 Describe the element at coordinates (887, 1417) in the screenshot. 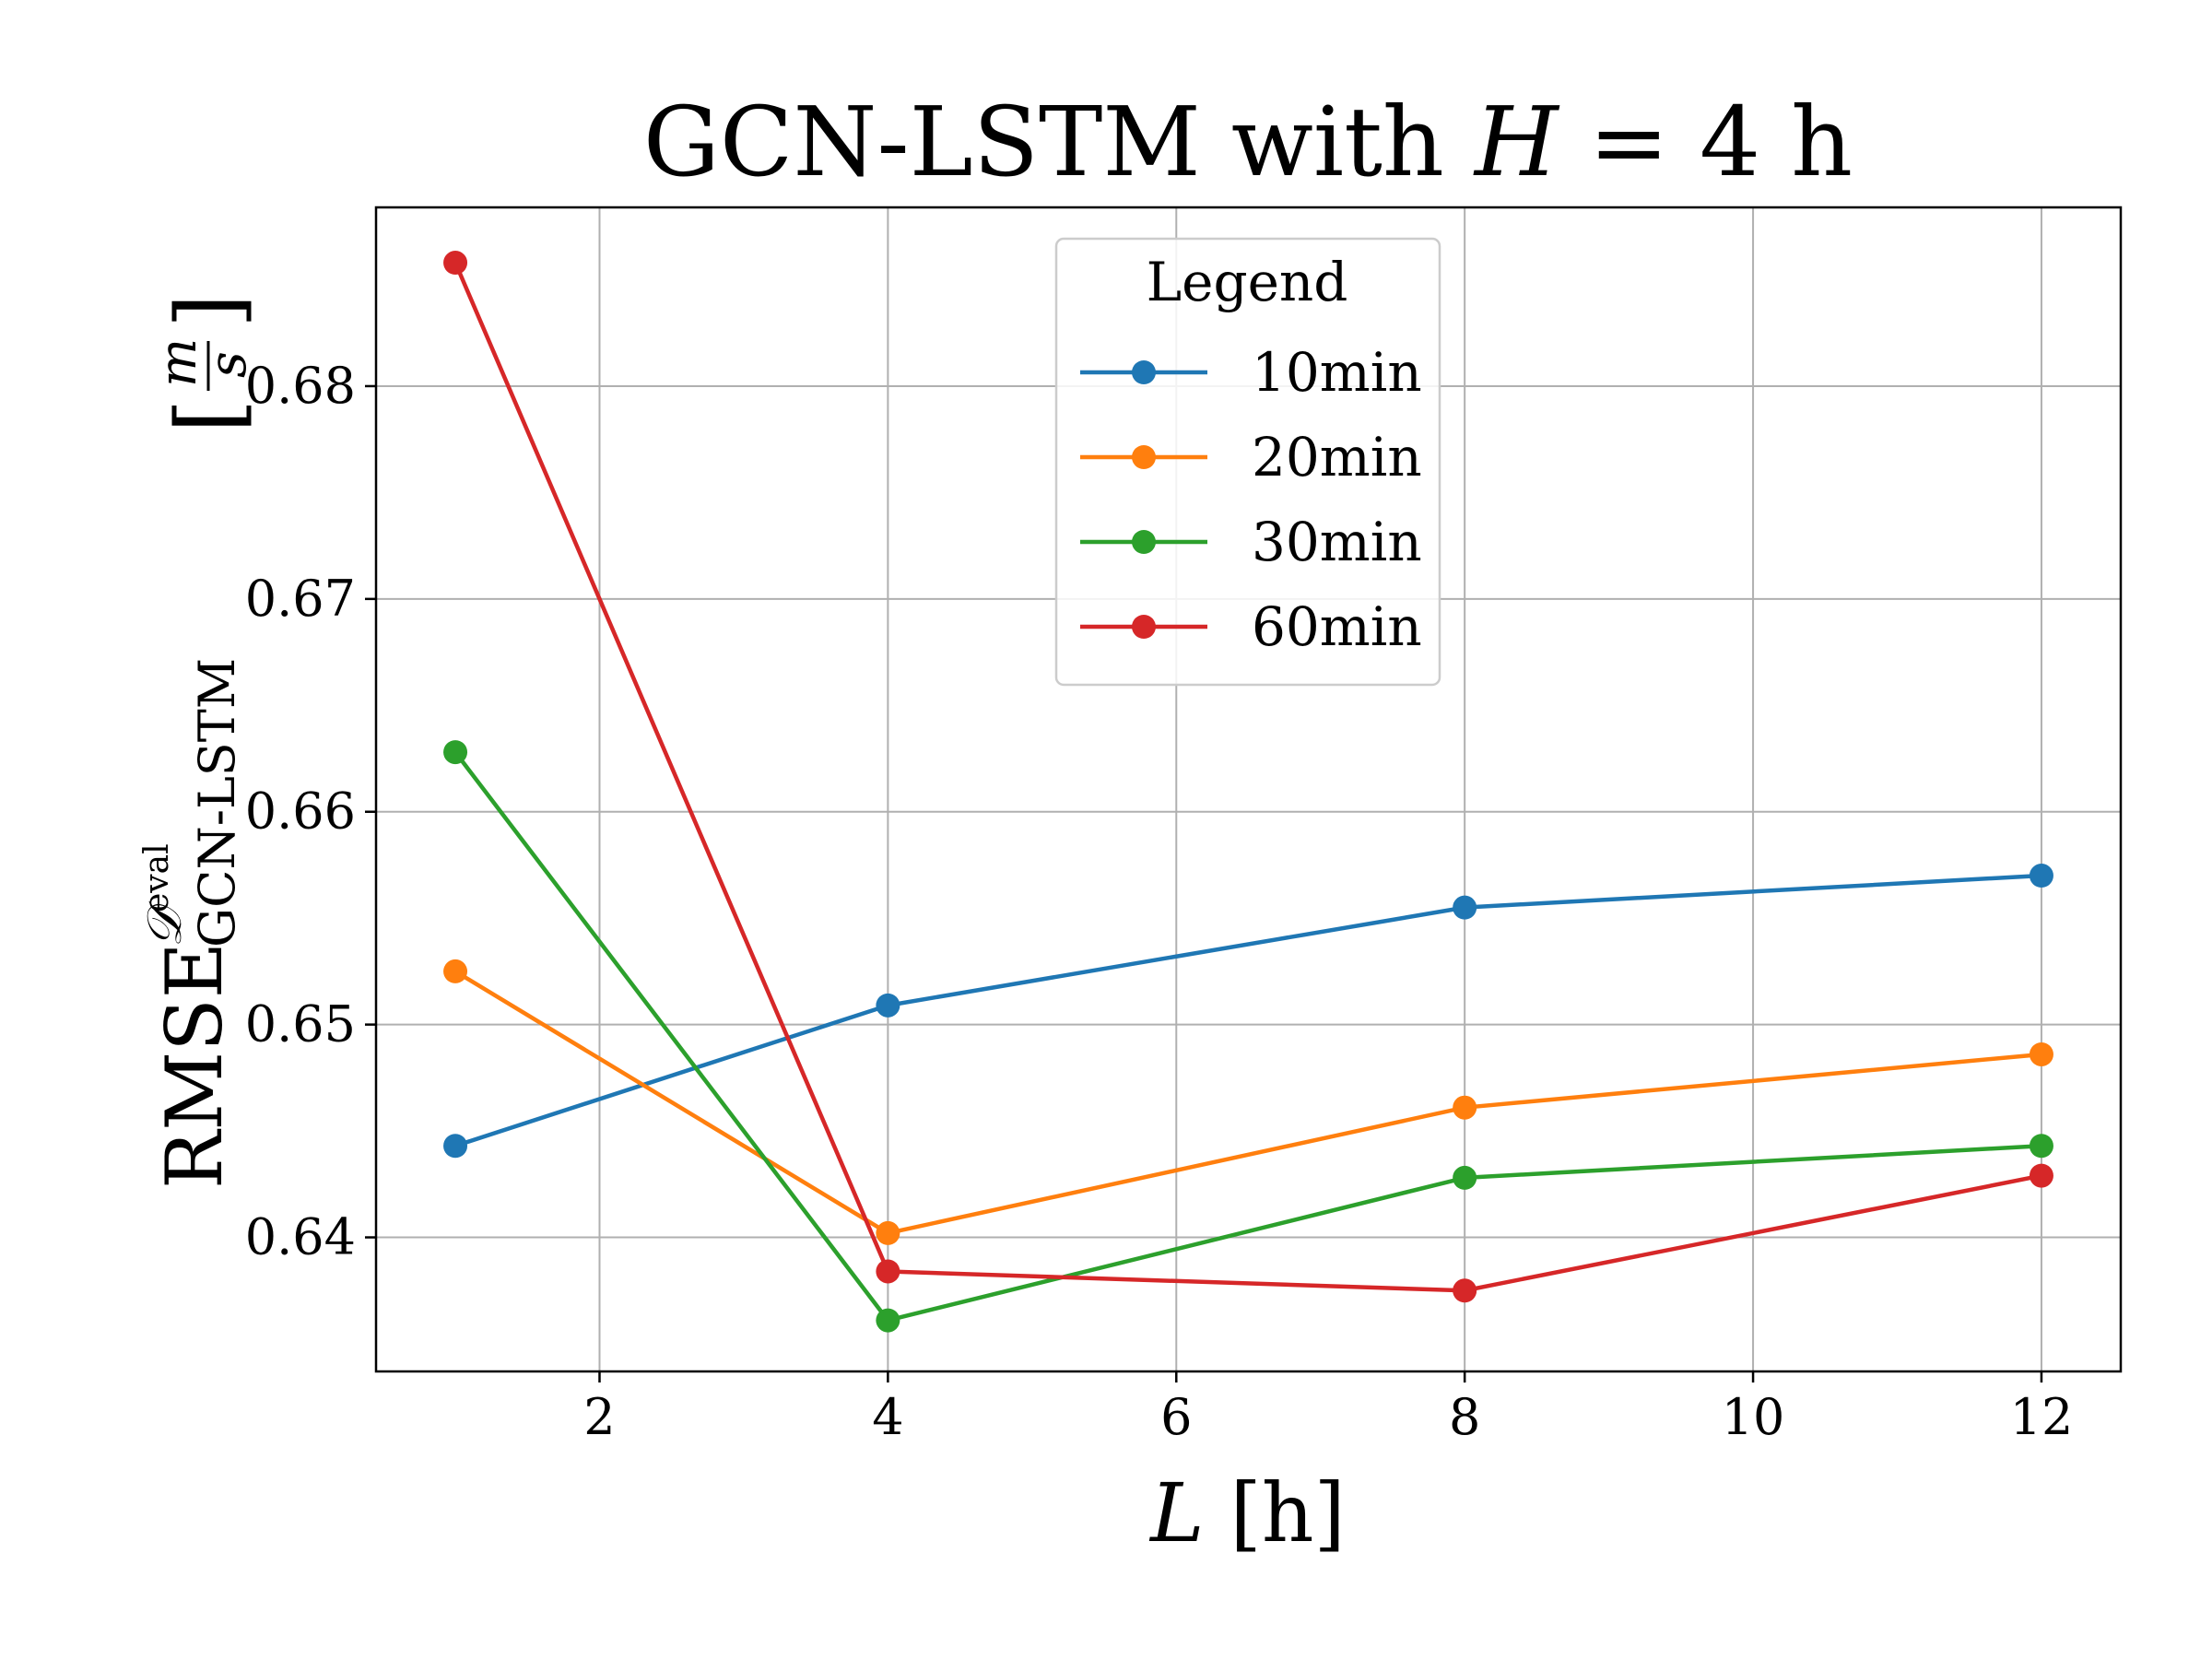

I see `x-tick-label: 4` at that location.